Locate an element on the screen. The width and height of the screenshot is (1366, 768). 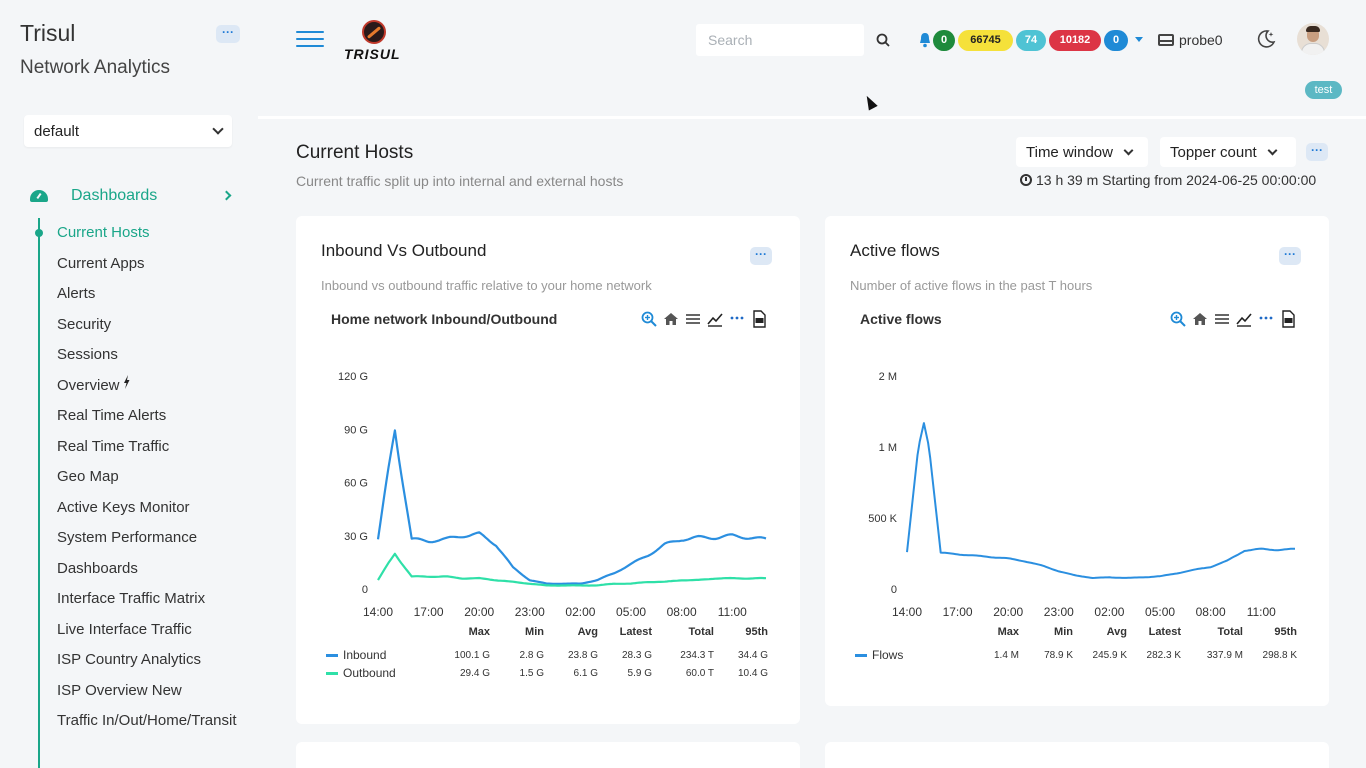
y-tick-label: 500 K is located at coordinates (882, 519).